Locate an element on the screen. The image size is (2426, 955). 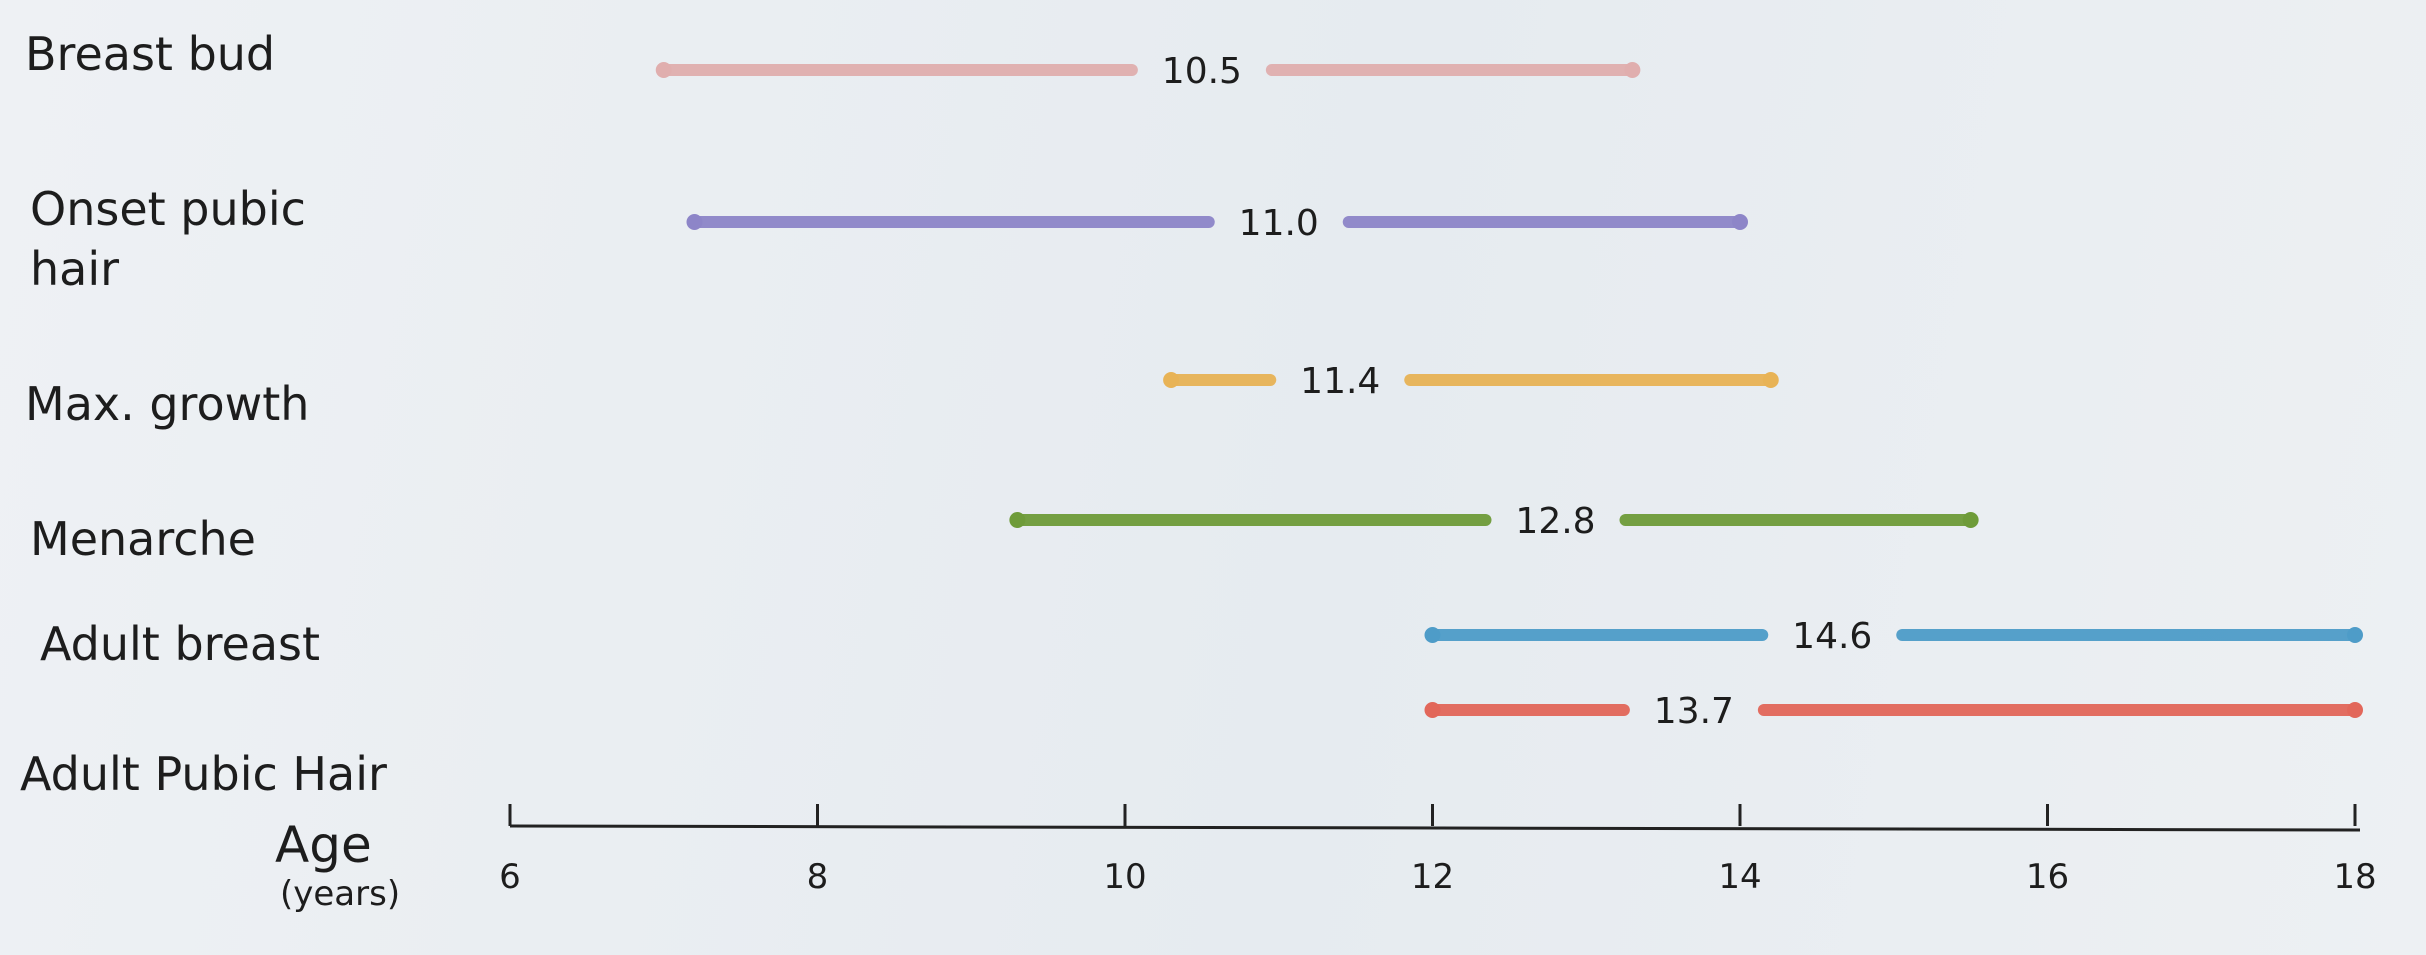
x-tick-label: 8 is located at coordinates (818, 877).